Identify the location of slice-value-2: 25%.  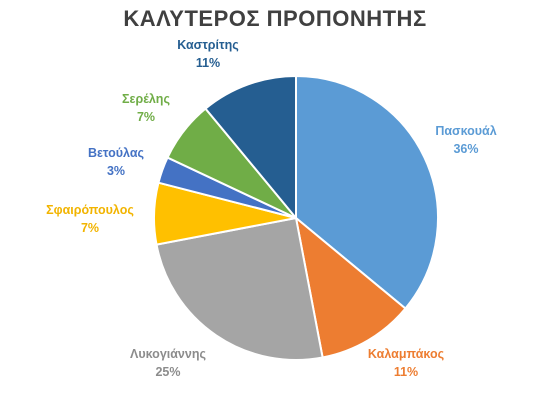
(167, 372).